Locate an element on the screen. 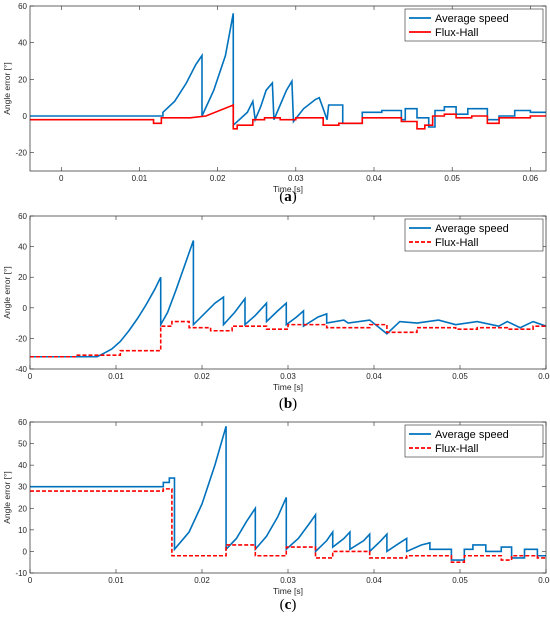 The height and width of the screenshot is (626, 550). y-tick-label: 30 is located at coordinates (22, 487).